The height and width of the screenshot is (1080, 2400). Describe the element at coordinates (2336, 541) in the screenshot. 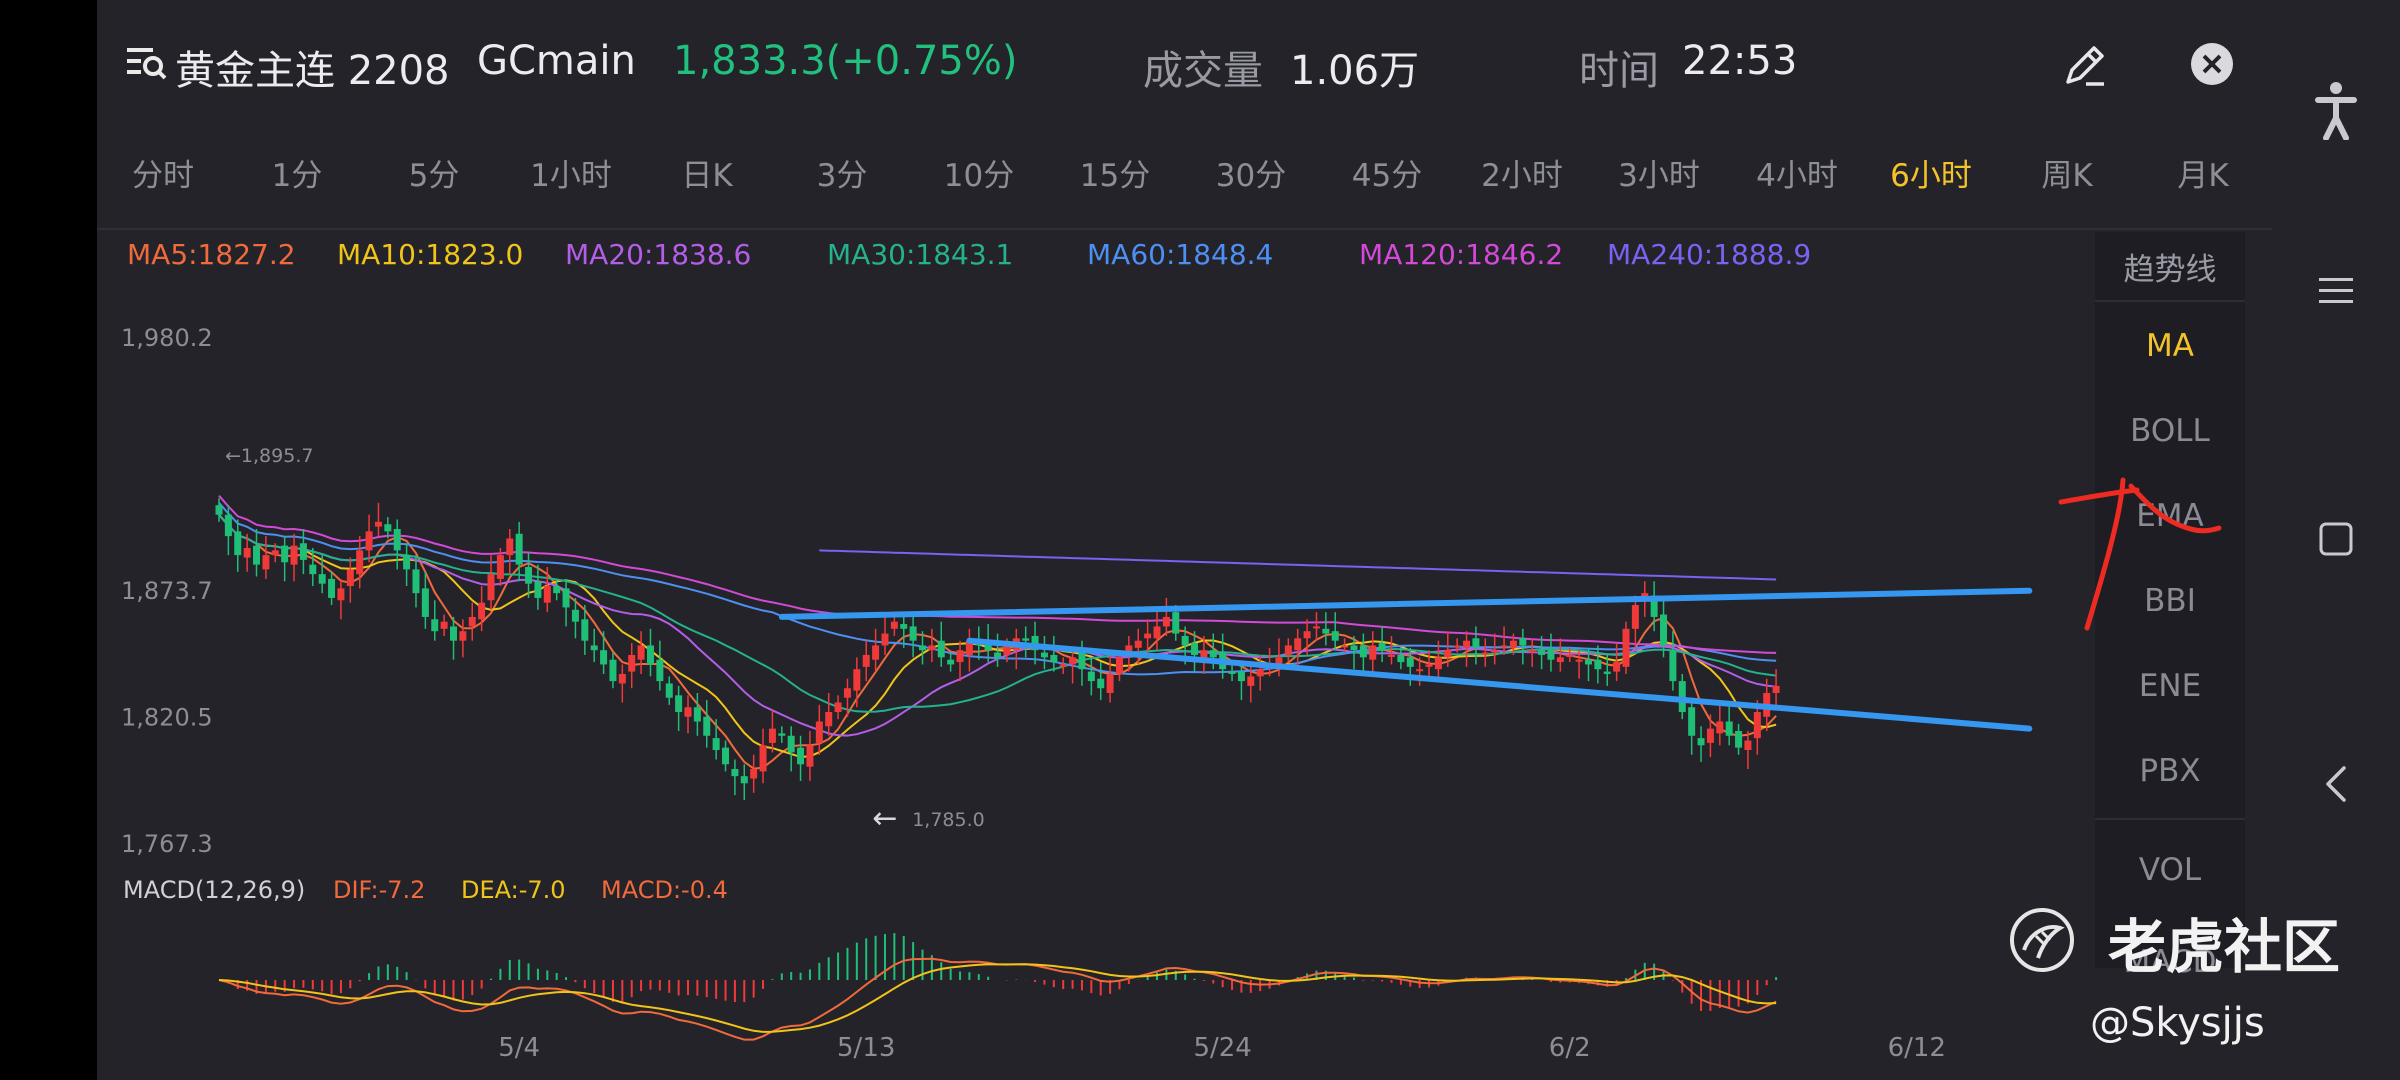

I see `square-icon` at that location.